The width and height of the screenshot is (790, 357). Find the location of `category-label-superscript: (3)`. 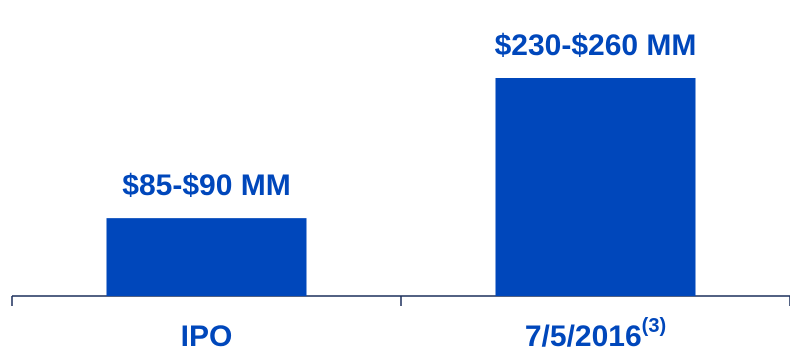

category-label-superscript: (3) is located at coordinates (654, 326).